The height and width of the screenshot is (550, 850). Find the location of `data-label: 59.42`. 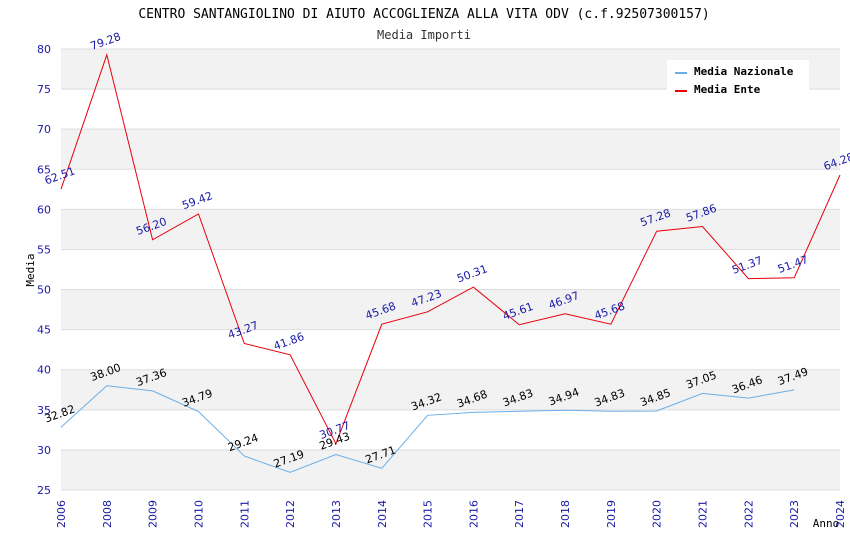

data-label: 59.42 is located at coordinates (197, 200).